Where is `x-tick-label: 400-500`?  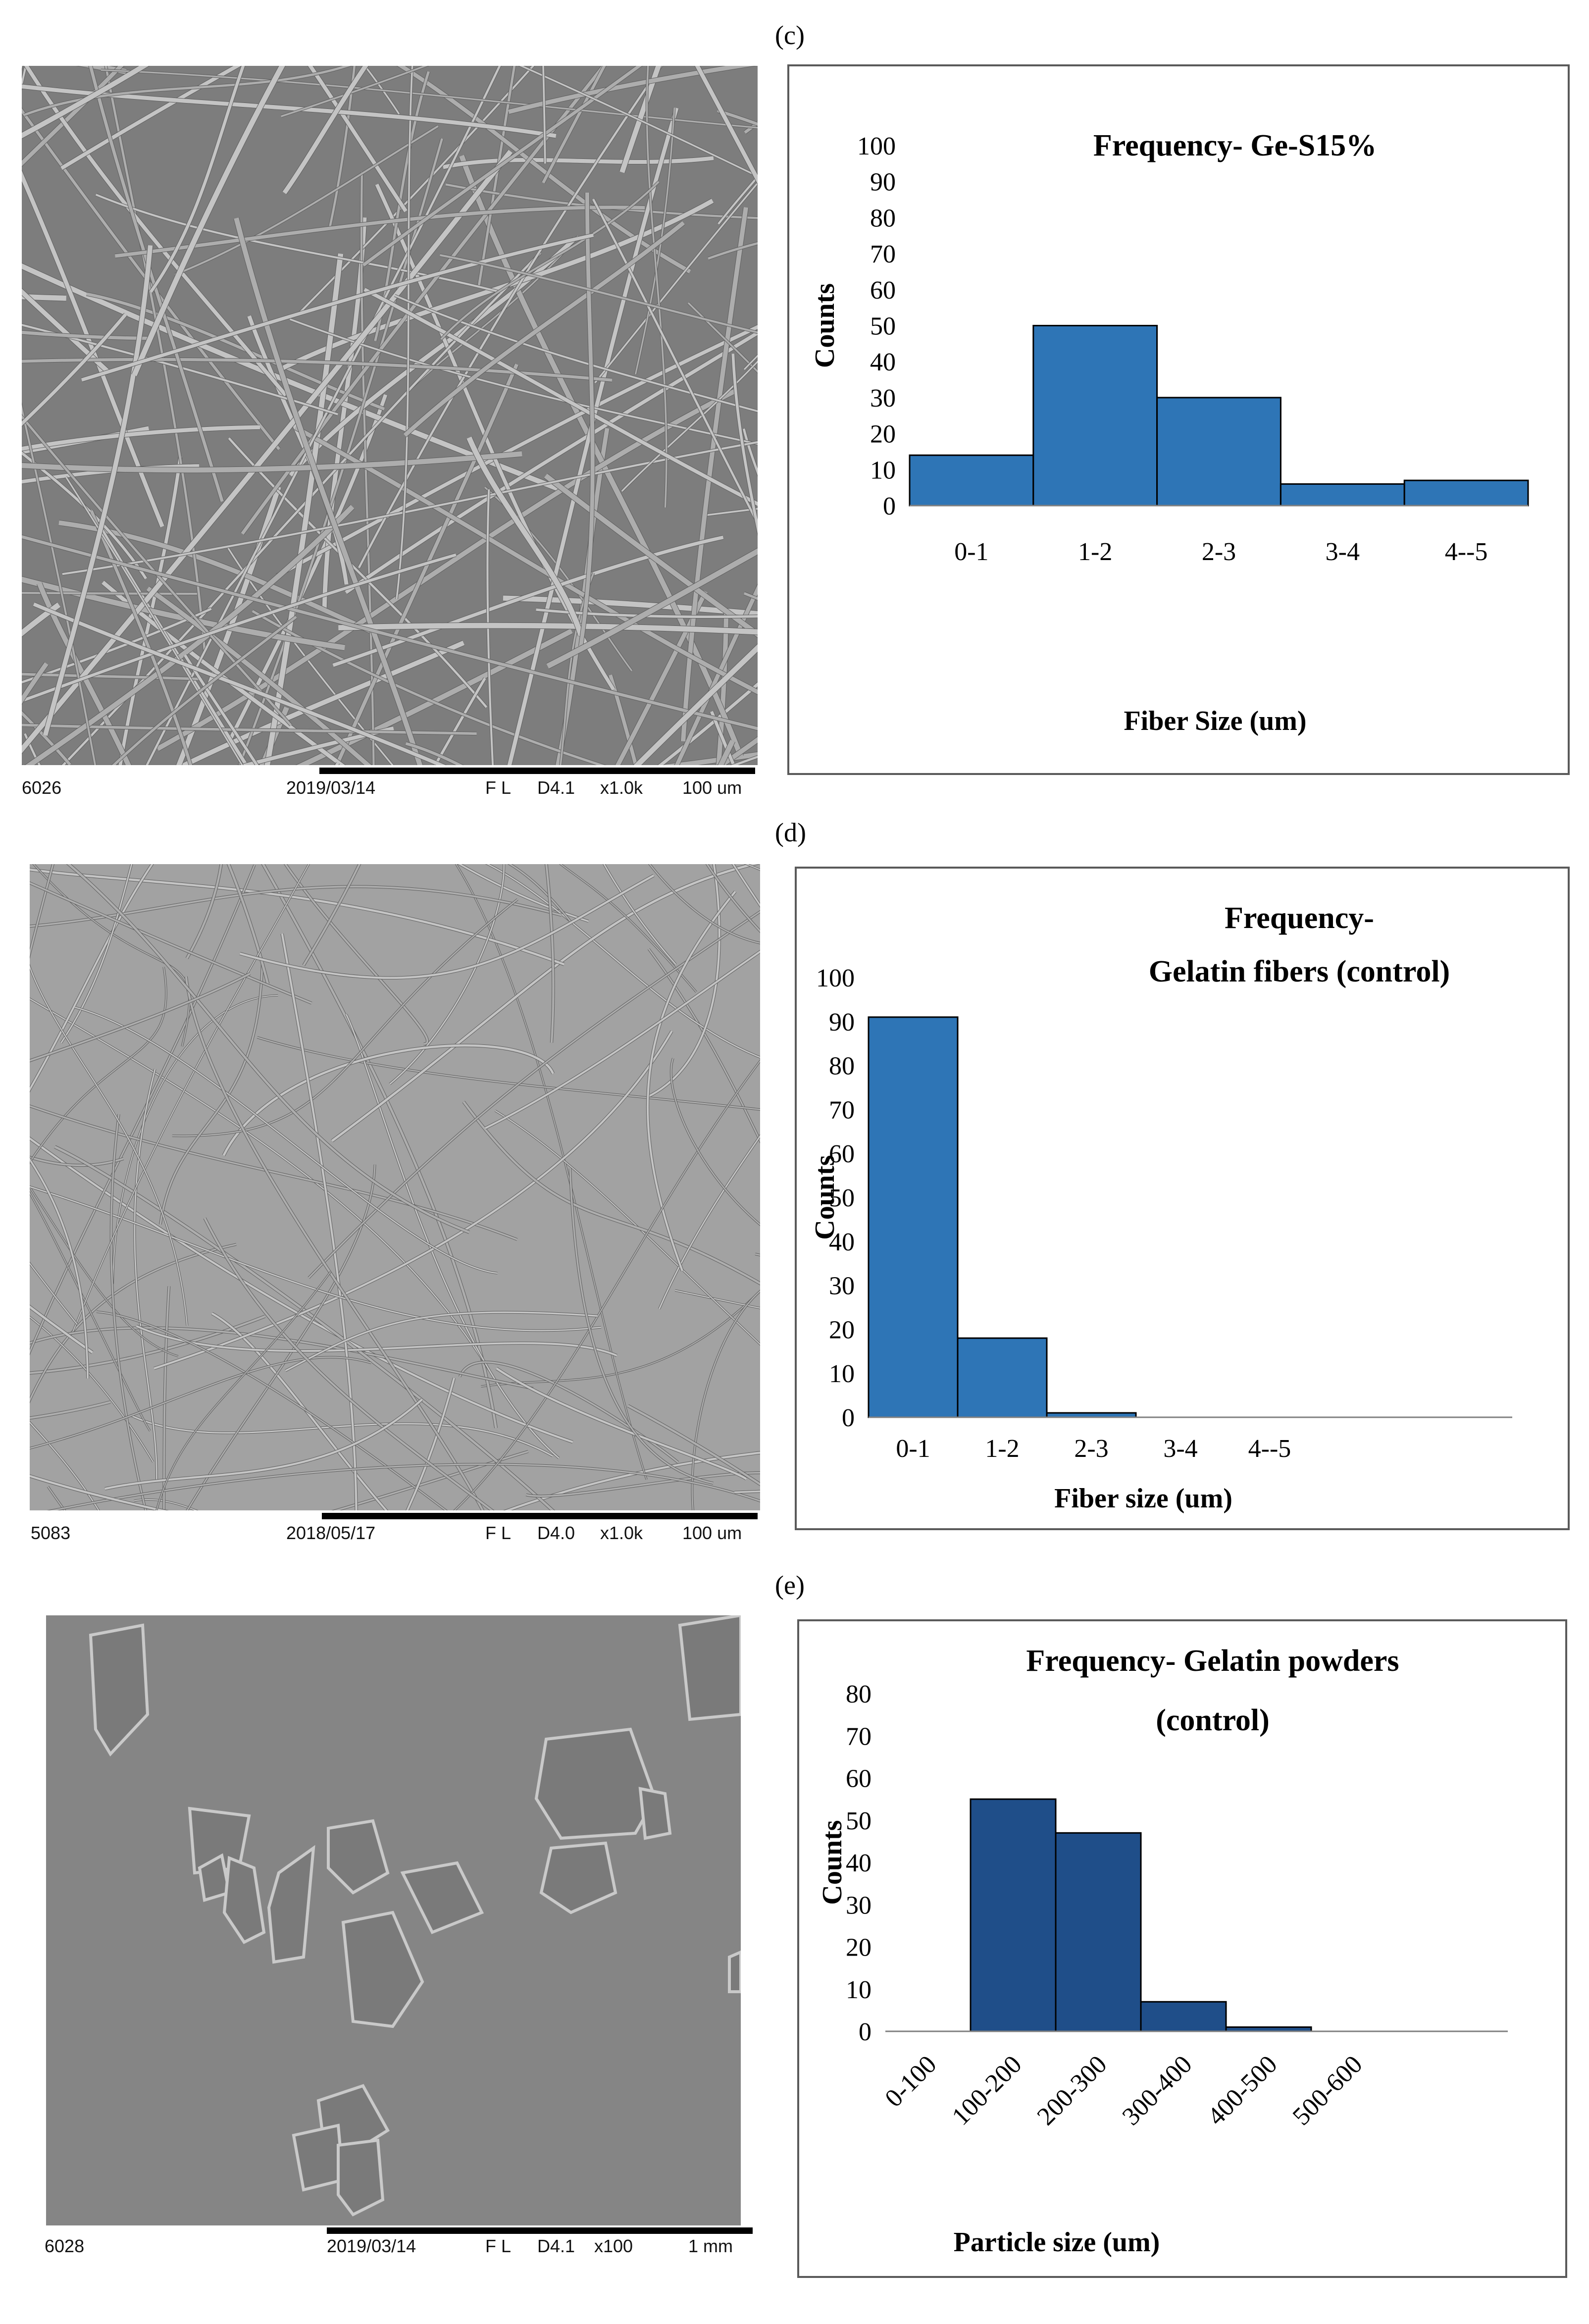 x-tick-label: 400-500 is located at coordinates (1242, 2091).